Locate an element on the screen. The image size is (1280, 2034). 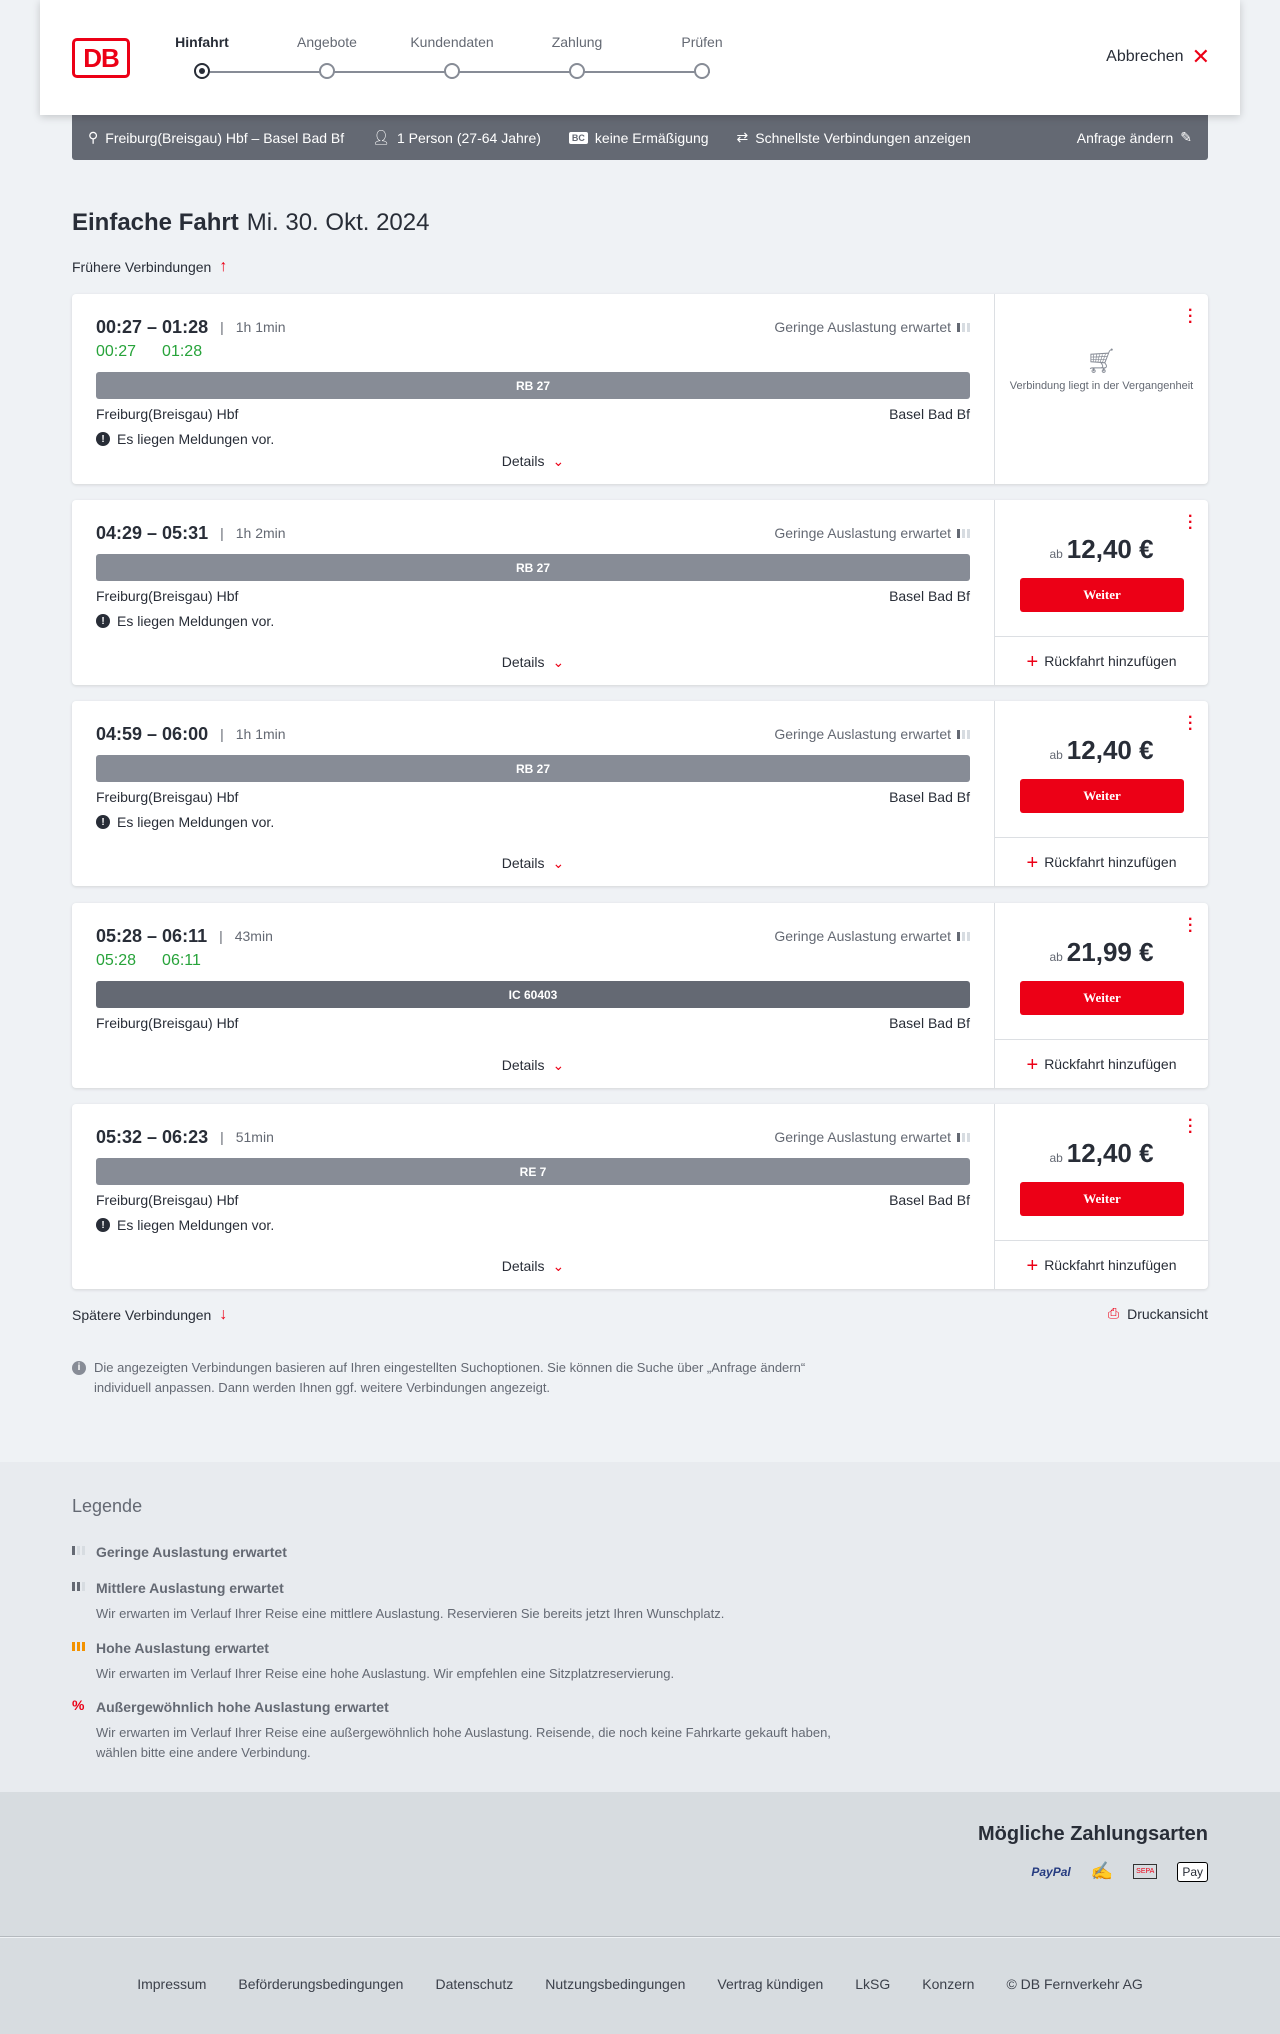
discount-info: BC keine Ermäßigung is located at coordinates (638, 138).